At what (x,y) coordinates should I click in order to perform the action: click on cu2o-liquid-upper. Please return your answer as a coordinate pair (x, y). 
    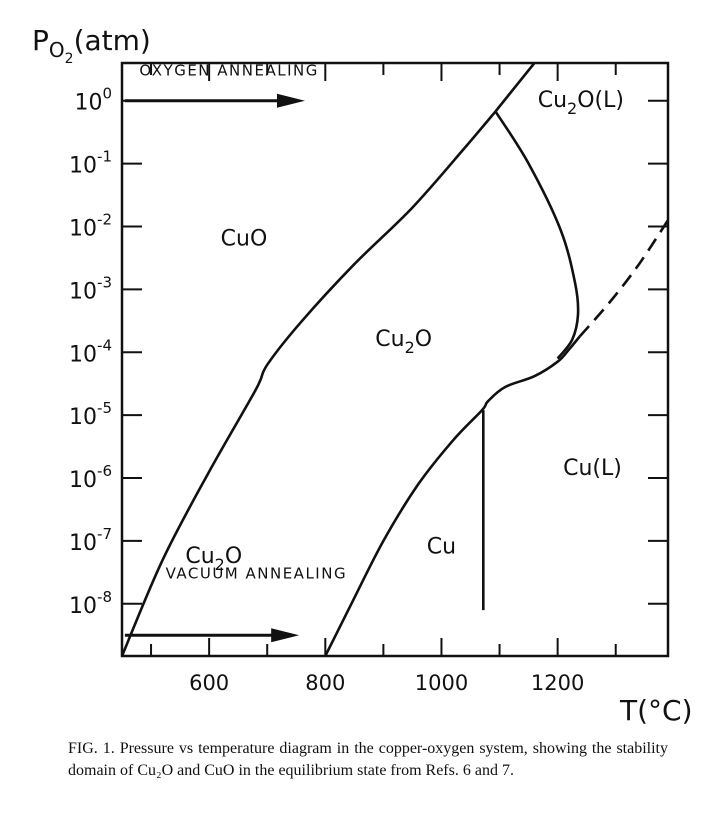
    Looking at the image, I should click on (515, 88).